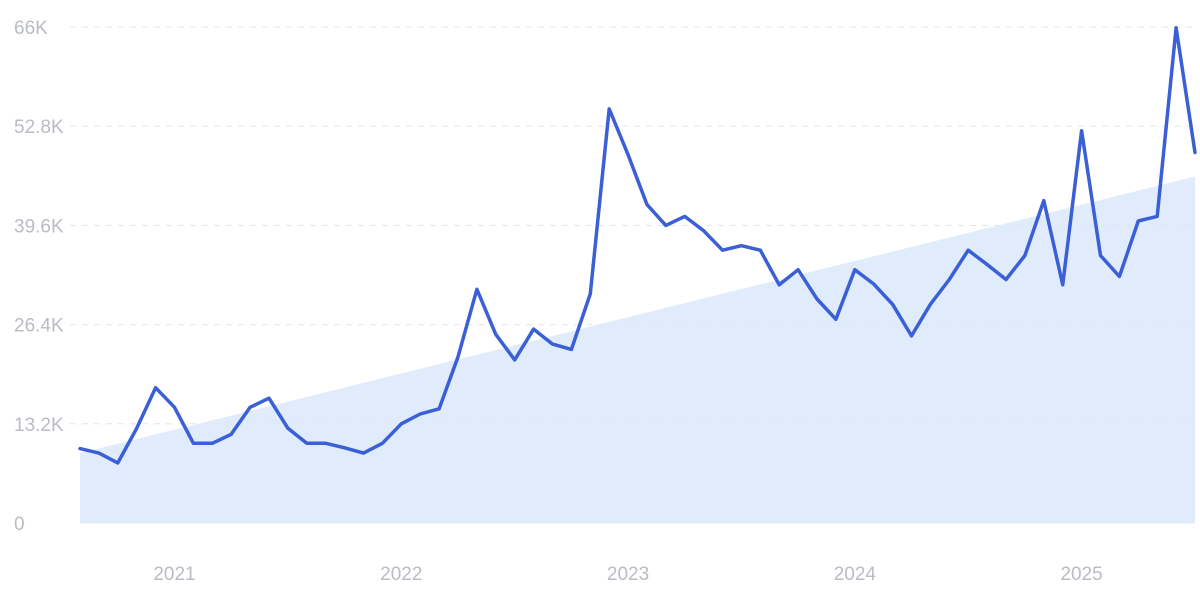 The width and height of the screenshot is (1200, 594). Describe the element at coordinates (401, 574) in the screenshot. I see `x-tick-label: 2022` at that location.